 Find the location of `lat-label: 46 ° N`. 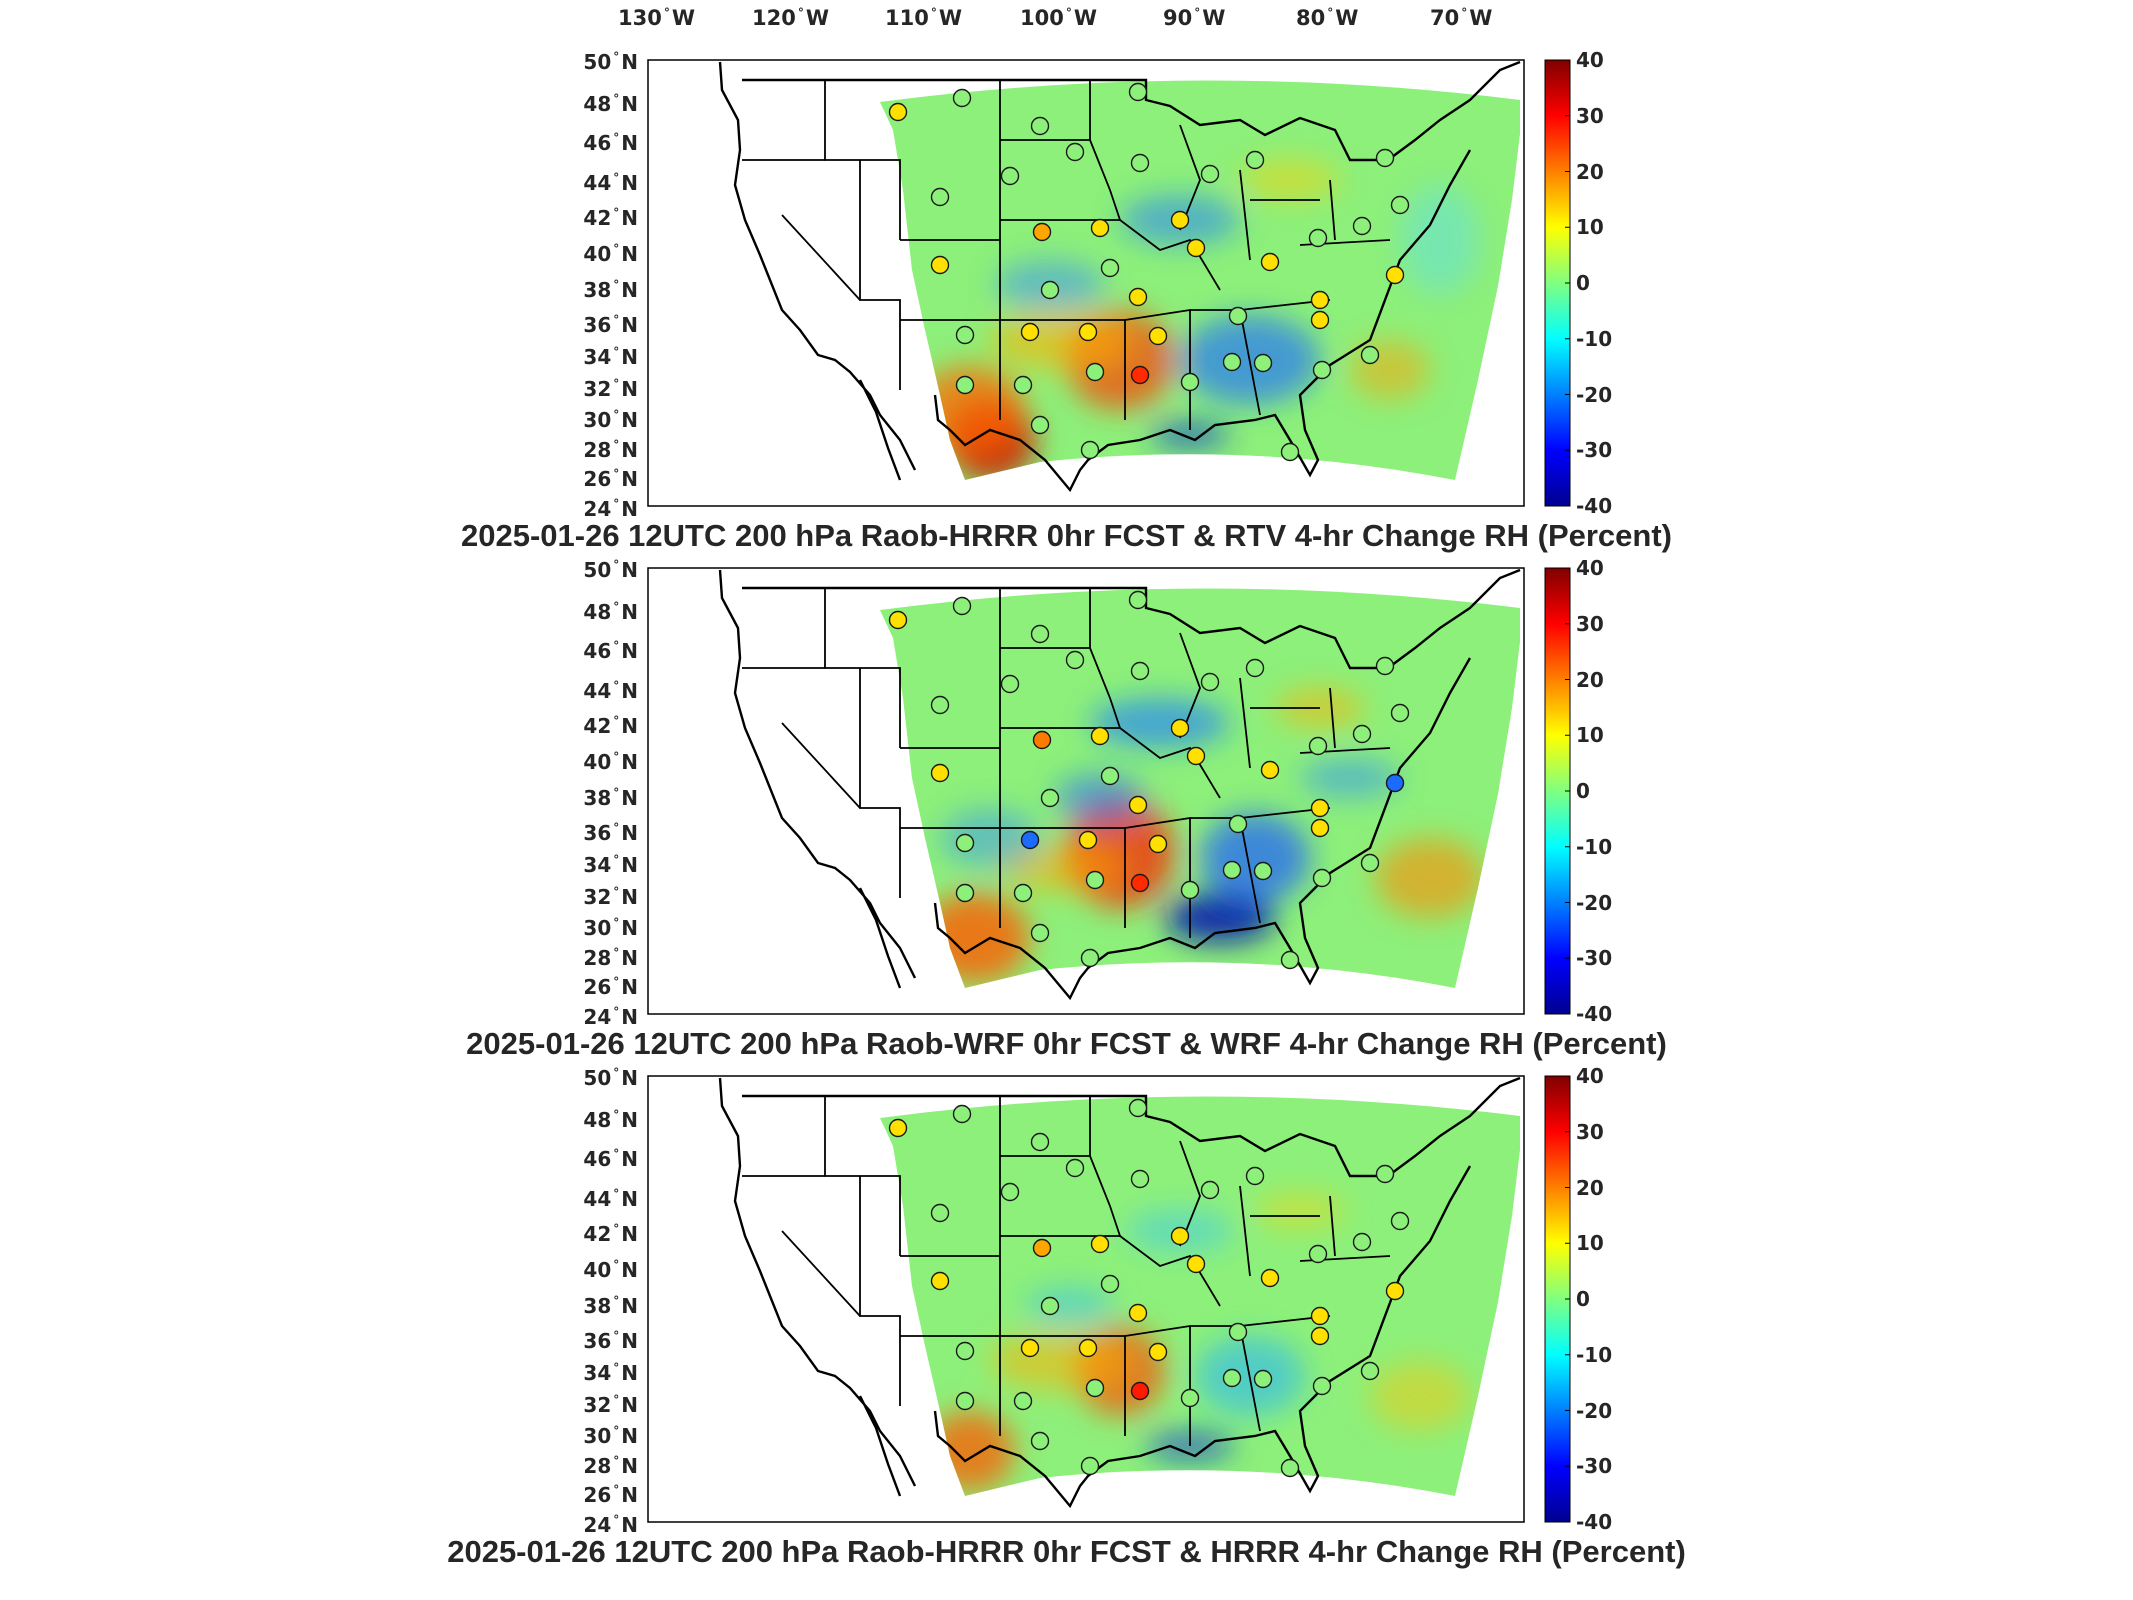

lat-label: 46 ° N is located at coordinates (610, 143).